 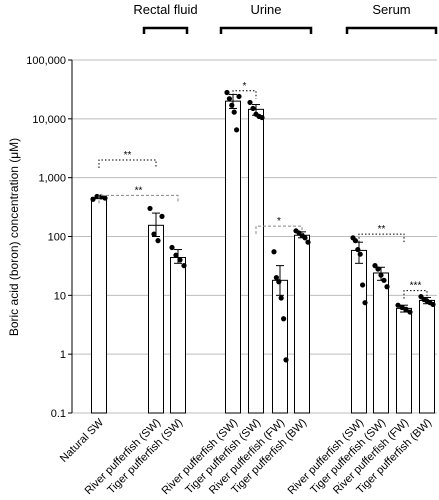 I want to click on group-label: Urine, so click(x=265, y=9).